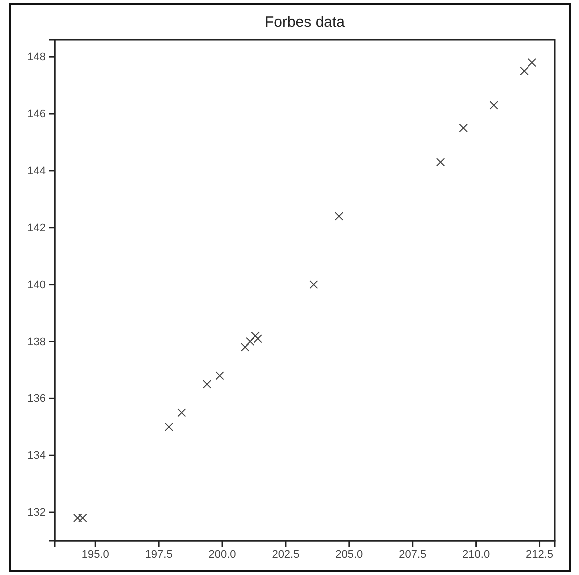 The width and height of the screenshot is (579, 575). What do you see at coordinates (222, 554) in the screenshot?
I see `x-tick-label: 200.0` at bounding box center [222, 554].